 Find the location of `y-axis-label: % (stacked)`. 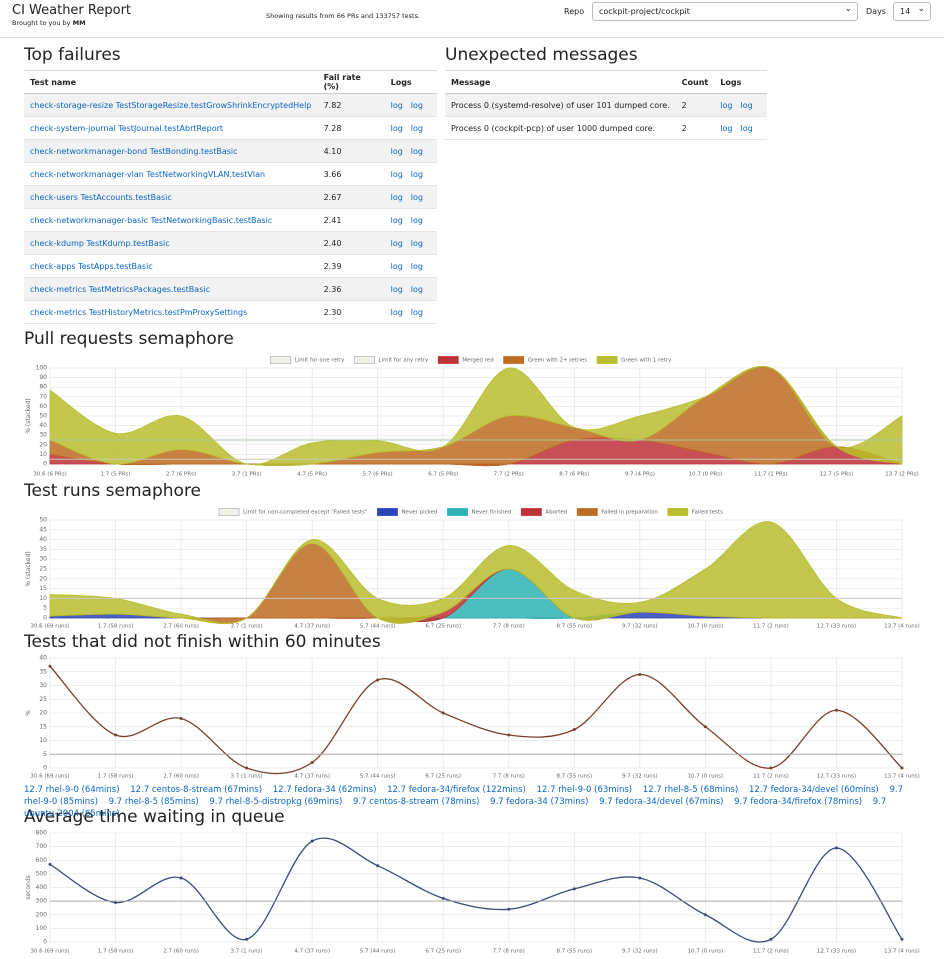

y-axis-label: % (stacked) is located at coordinates (28, 416).